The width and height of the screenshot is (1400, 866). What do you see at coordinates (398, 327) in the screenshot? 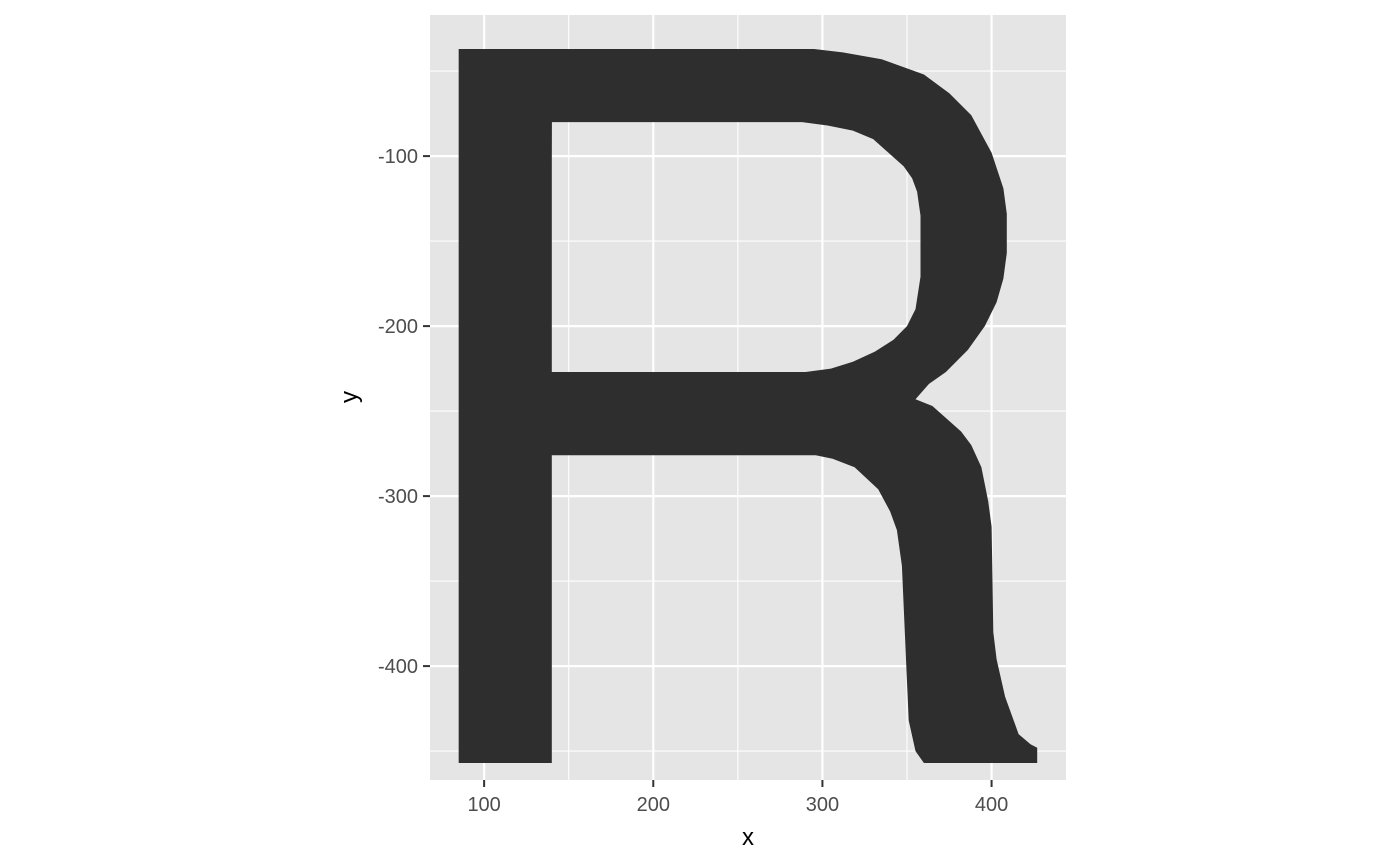
I see `y-tick-label: -200` at bounding box center [398, 327].